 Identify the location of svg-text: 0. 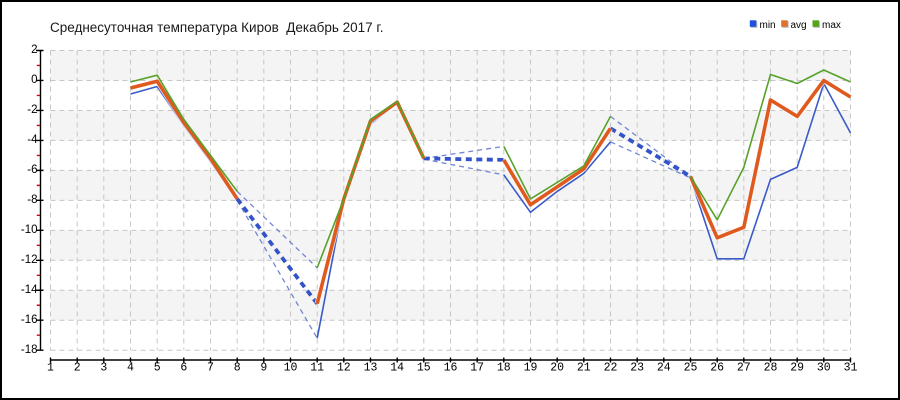
(34, 80).